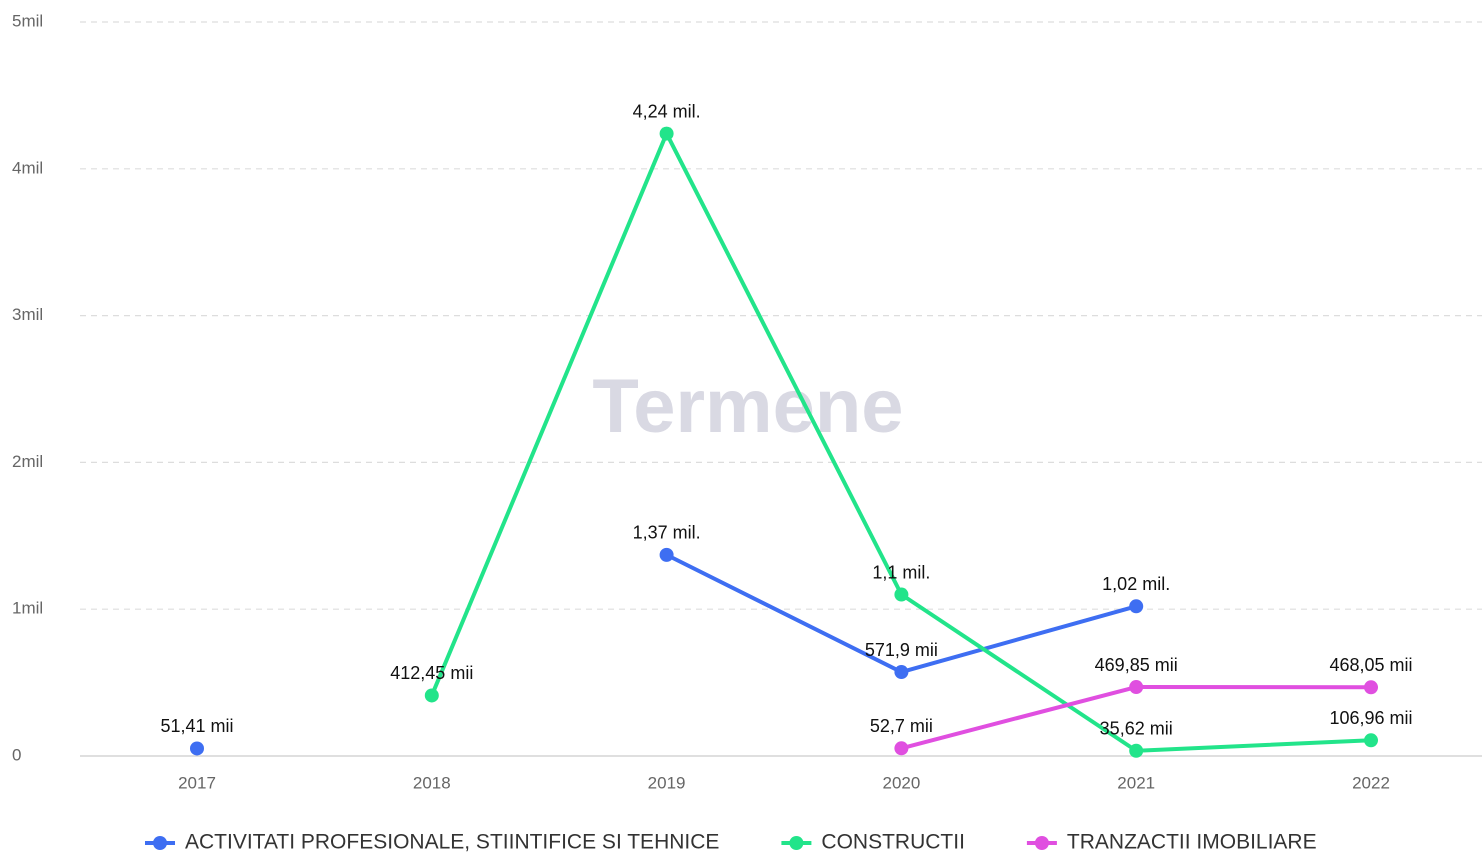  I want to click on y-tick-label: 2mil, so click(27, 461).